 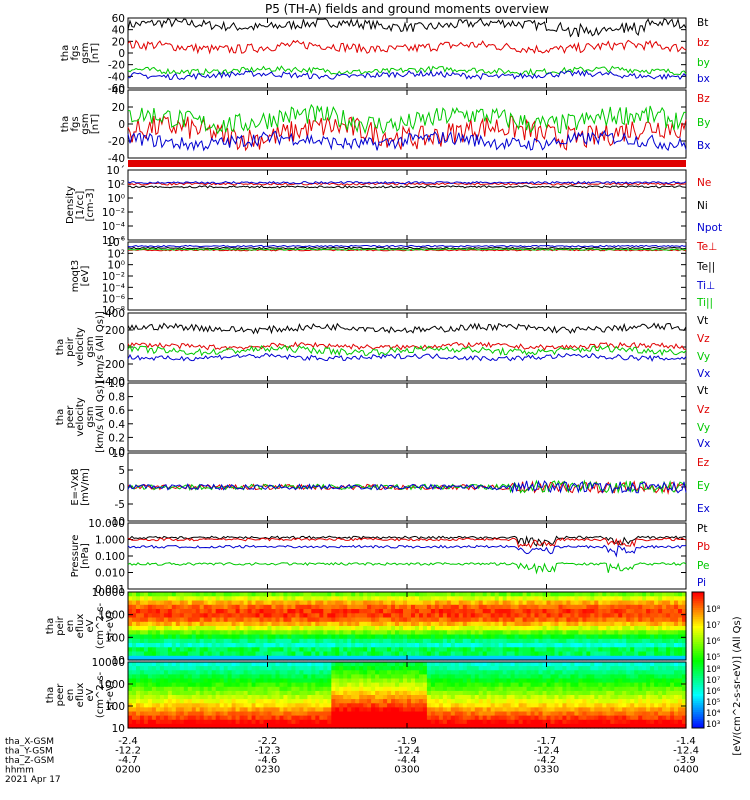 I want to click on series-trace-Pi, so click(x=407, y=551).